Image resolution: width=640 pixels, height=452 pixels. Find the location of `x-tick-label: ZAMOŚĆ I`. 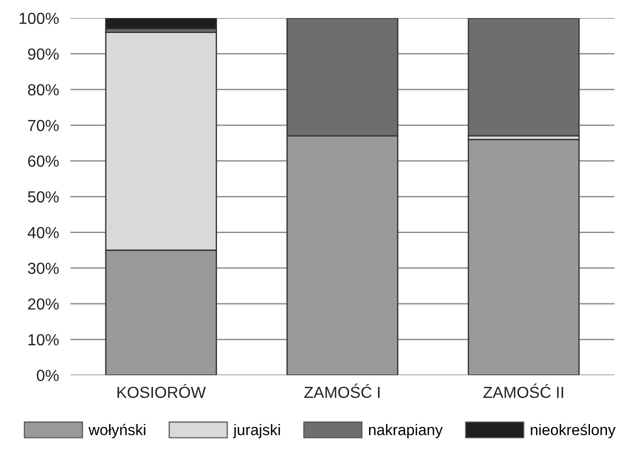

x-tick-label: ZAMOŚĆ I is located at coordinates (342, 391).